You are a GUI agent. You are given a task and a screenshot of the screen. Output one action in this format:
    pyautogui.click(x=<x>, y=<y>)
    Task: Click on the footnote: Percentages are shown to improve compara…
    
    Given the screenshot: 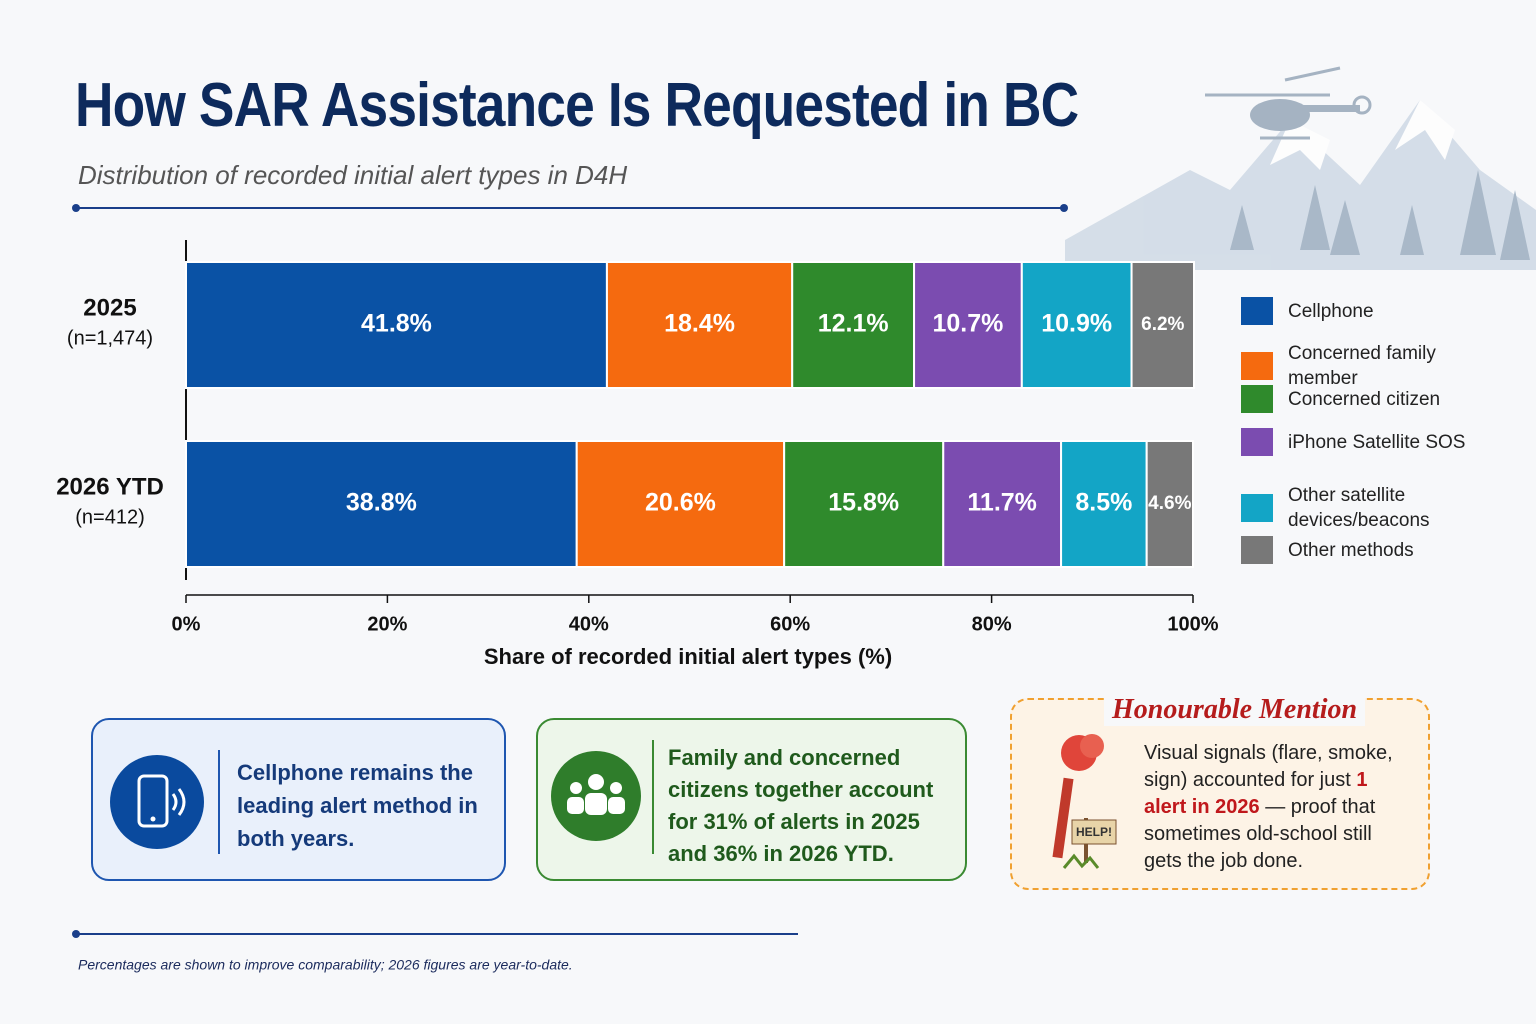 What is the action you would take?
    pyautogui.click(x=325, y=965)
    